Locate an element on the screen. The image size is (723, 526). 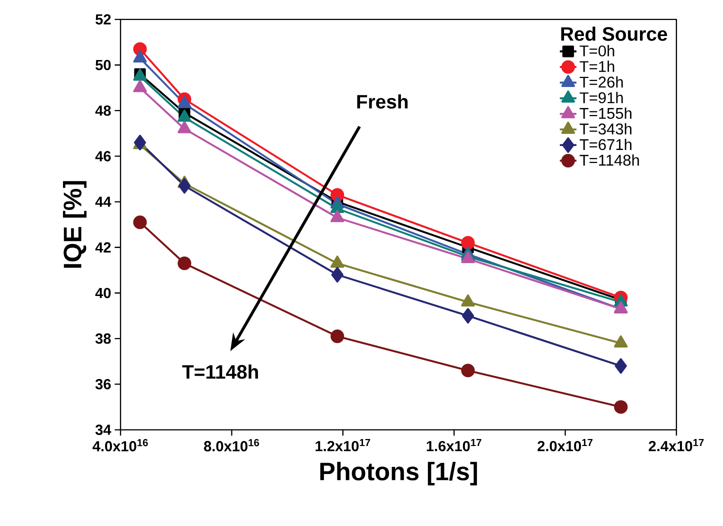
y-tick-label: 42 is located at coordinates (103, 247).